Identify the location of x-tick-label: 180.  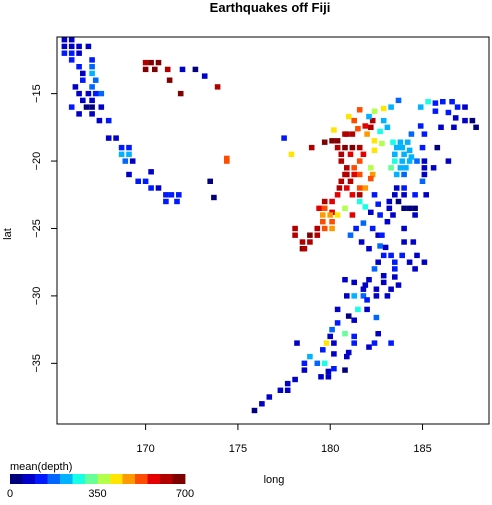
(330, 449).